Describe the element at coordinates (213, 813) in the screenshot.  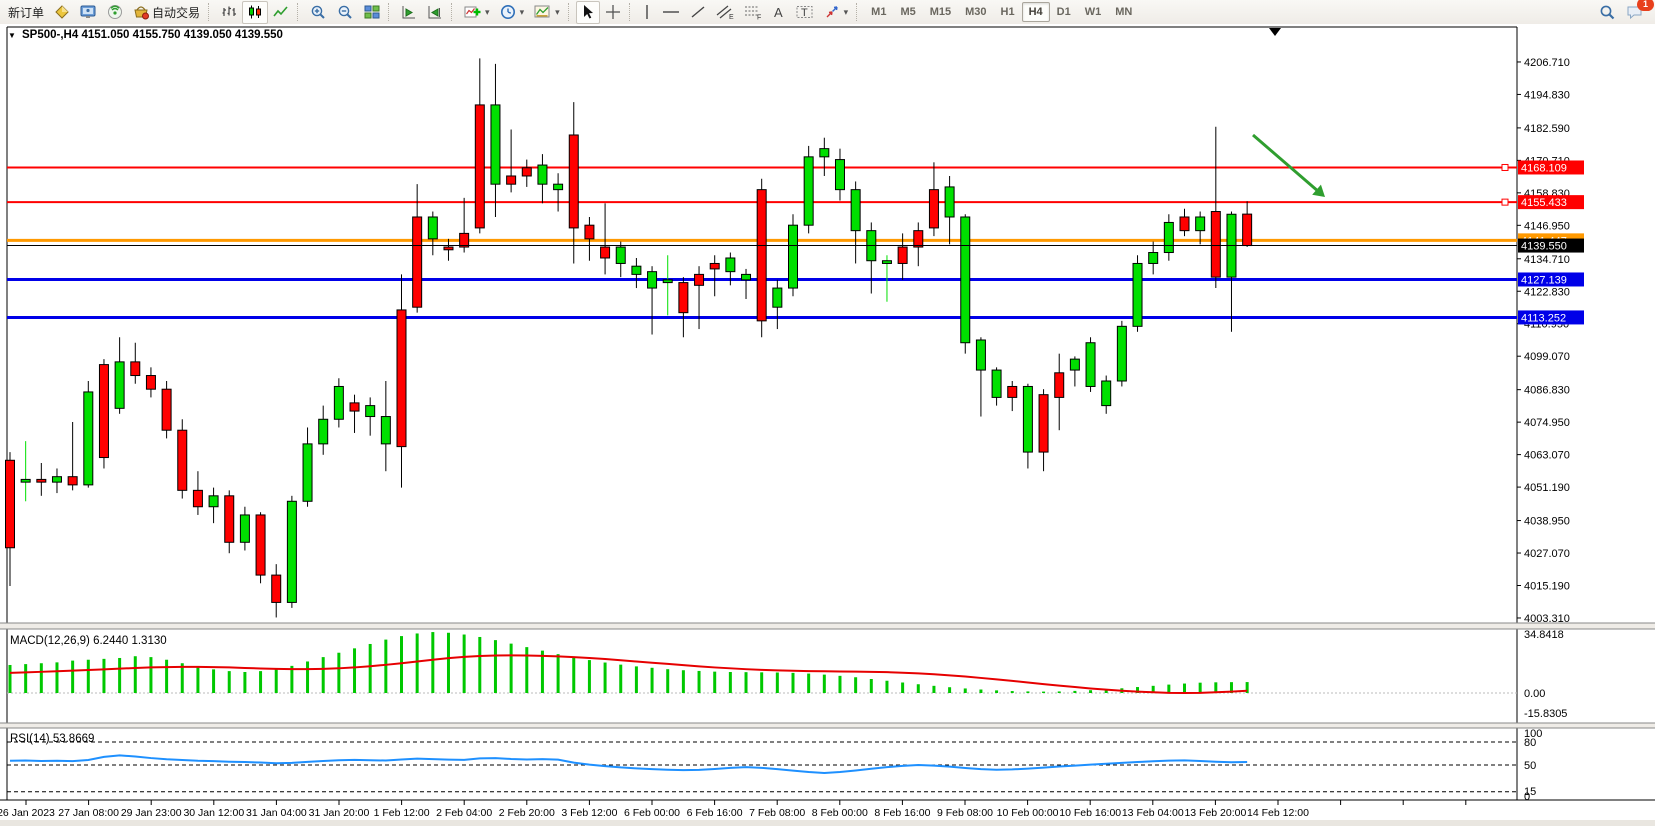
I see `time-tick-label: 30 Jan 12:00` at that location.